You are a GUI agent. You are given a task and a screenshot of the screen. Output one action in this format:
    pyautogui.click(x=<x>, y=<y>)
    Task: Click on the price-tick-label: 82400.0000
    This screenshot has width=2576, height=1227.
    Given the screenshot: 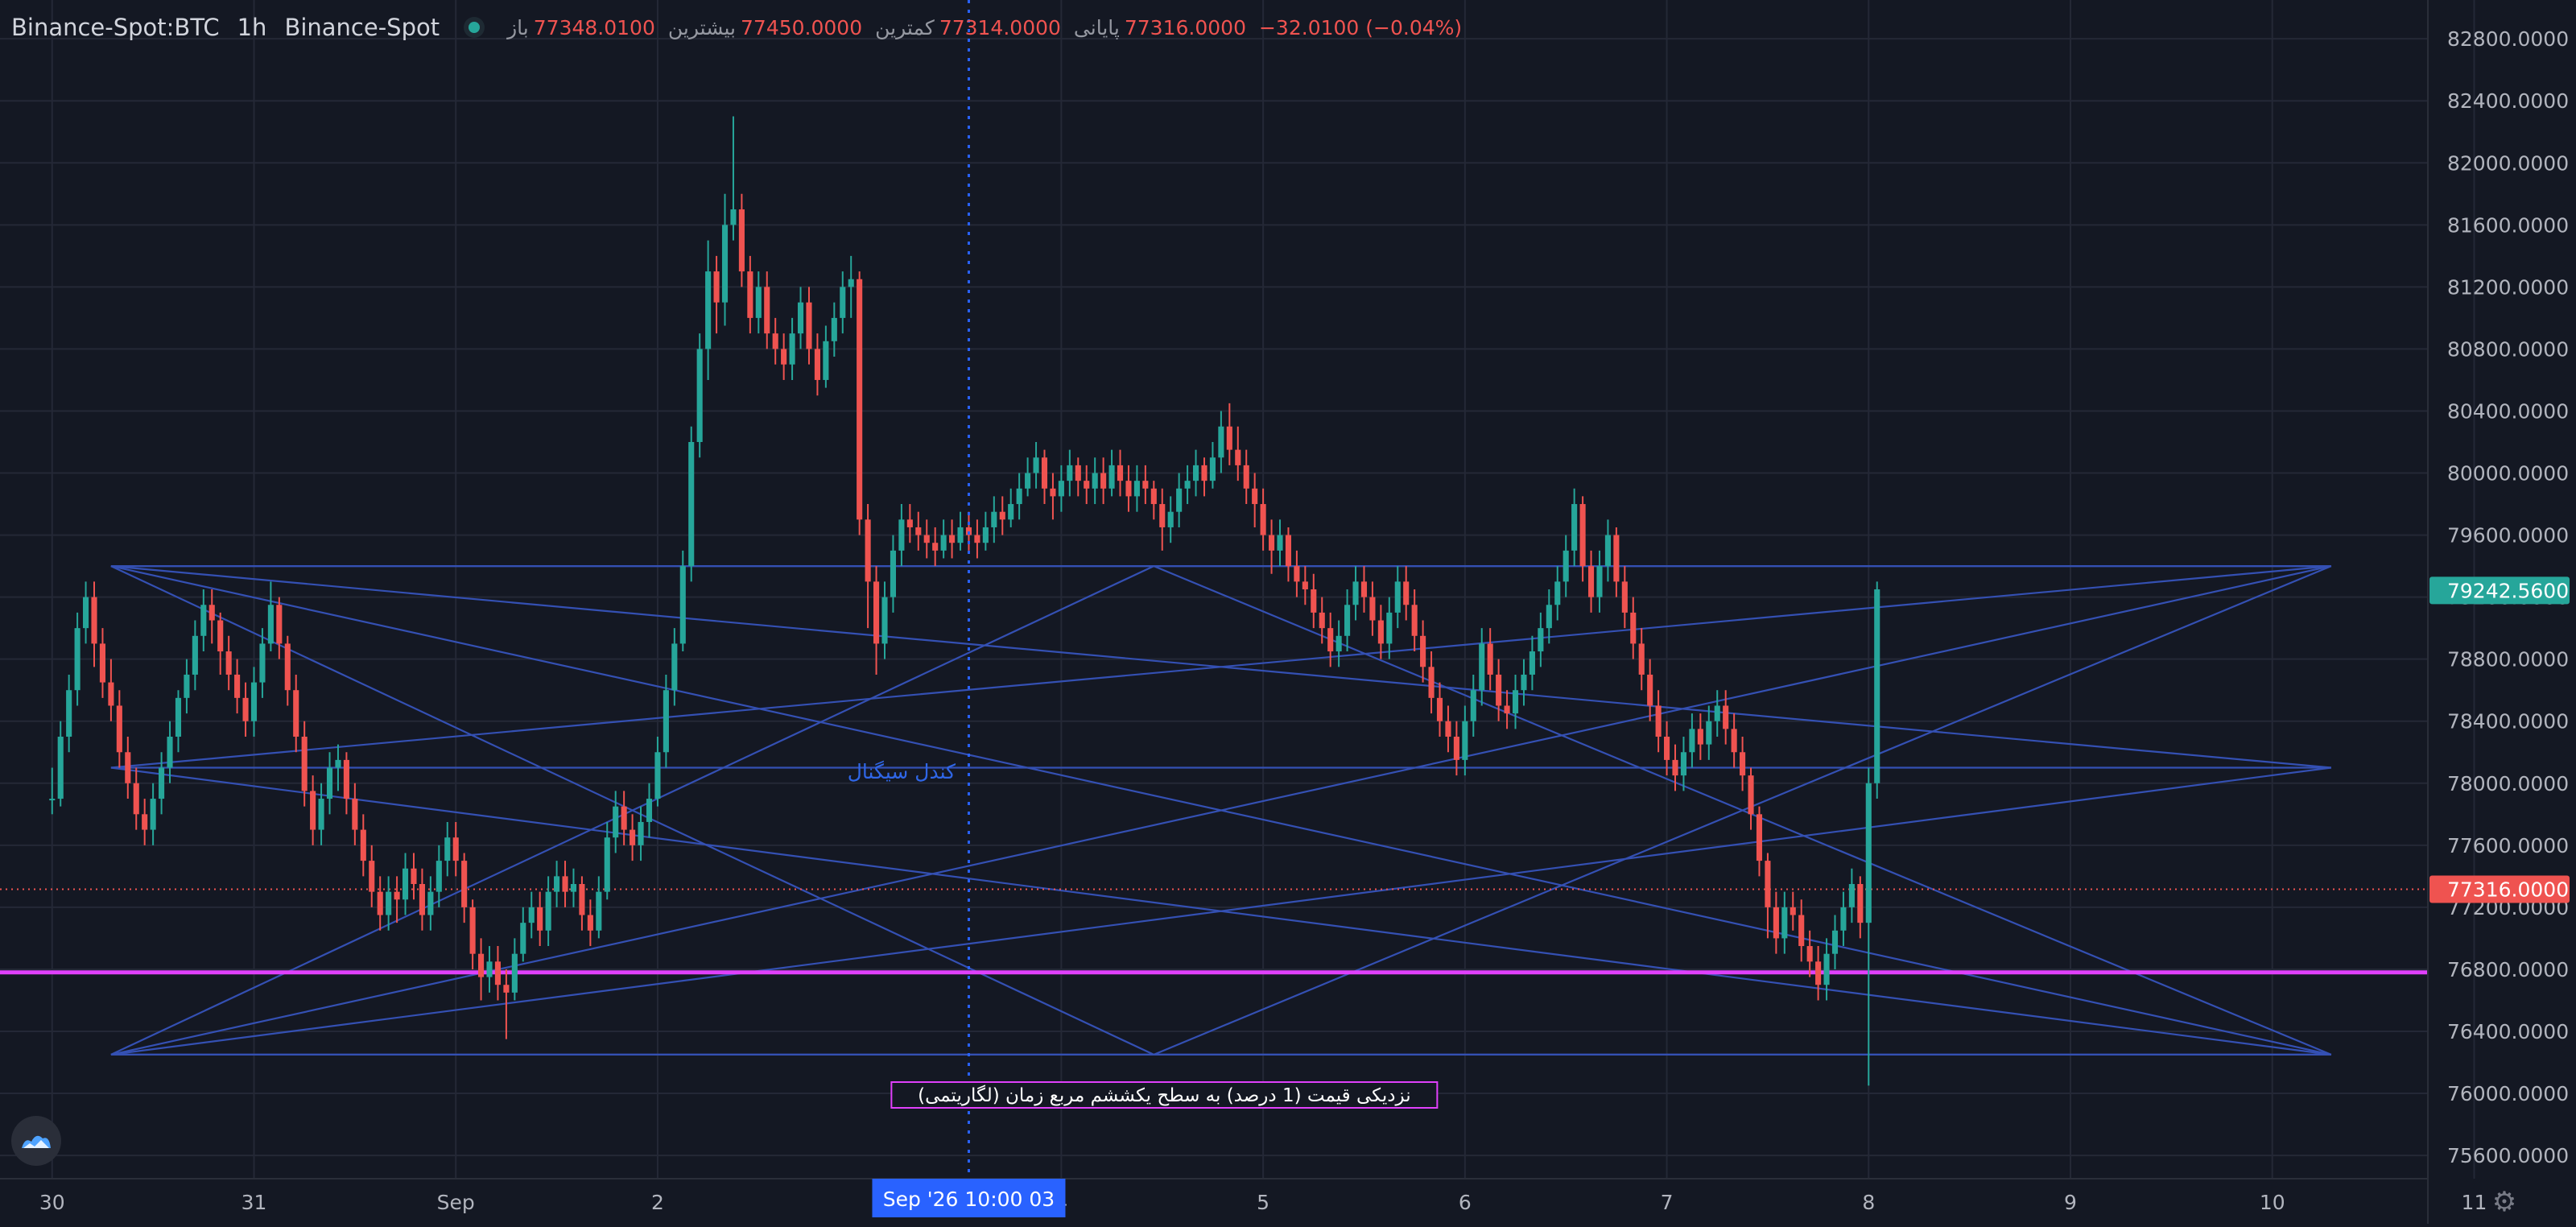 What is the action you would take?
    pyautogui.click(x=2508, y=101)
    